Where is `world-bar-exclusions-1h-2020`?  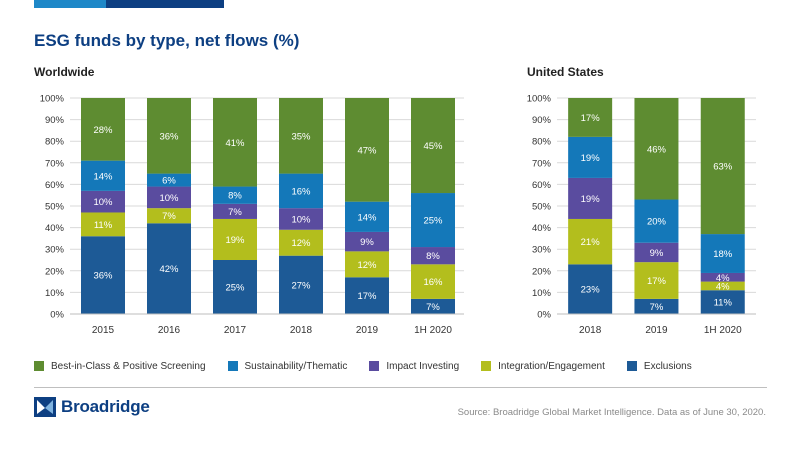
world-bar-exclusions-1h-2020 is located at coordinates (433, 306).